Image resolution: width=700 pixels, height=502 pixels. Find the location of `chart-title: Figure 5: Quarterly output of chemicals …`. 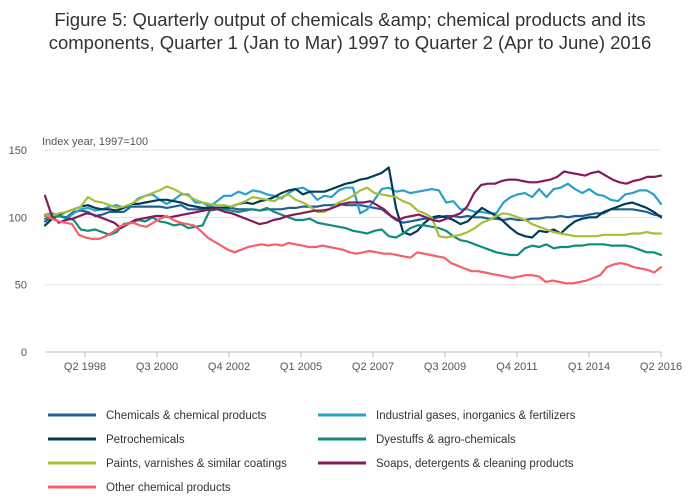

chart-title: Figure 5: Quarterly output of chemicals … is located at coordinates (350, 31).